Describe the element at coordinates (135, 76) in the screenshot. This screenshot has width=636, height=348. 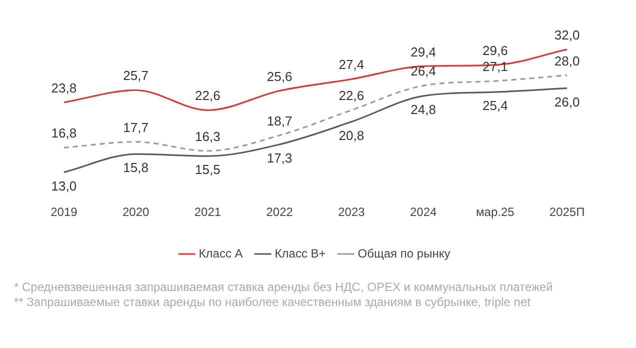
I see `data-label: 25,7` at that location.